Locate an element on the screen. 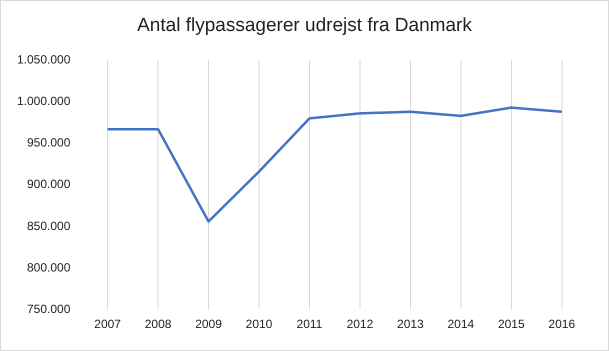  y-tick-label: 900.000 is located at coordinates (48, 184).